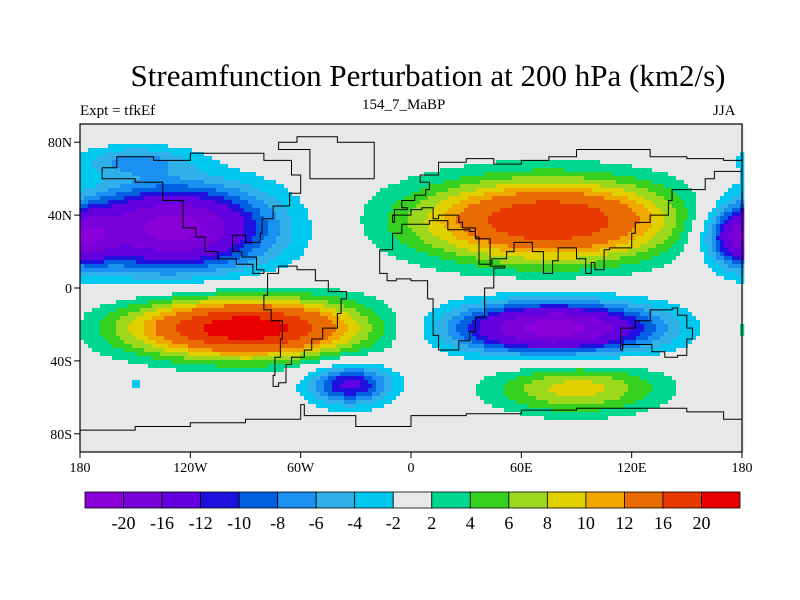  I want to click on colorbar-label: -6, so click(316, 523).